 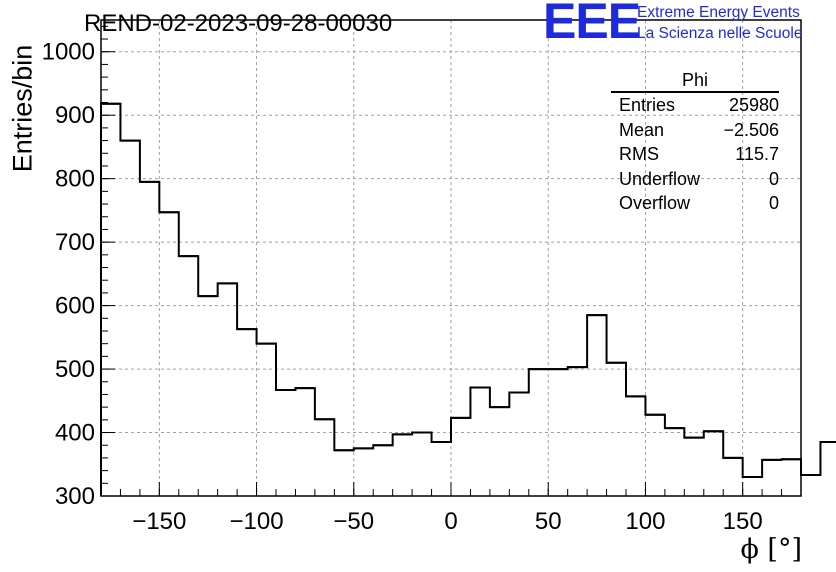 I want to click on y-tick-label: 700, so click(x=75, y=242).